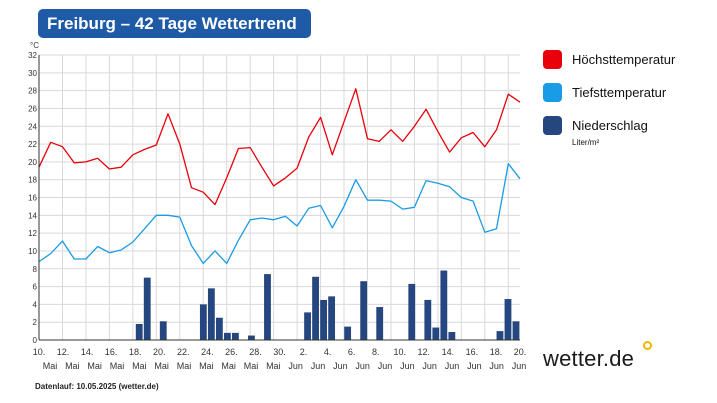 This screenshot has height=403, width=717. I want to click on y-tick-label: 32, so click(32, 55).